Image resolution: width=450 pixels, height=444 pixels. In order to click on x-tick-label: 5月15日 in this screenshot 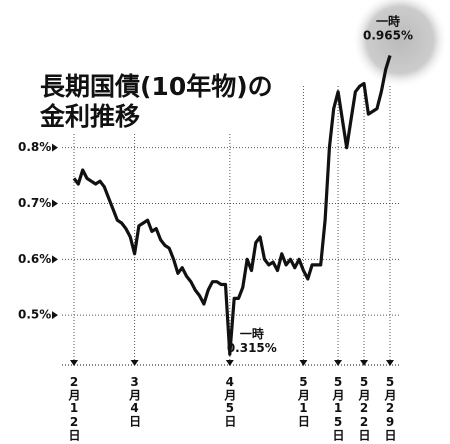, I will do `click(338, 408)`.